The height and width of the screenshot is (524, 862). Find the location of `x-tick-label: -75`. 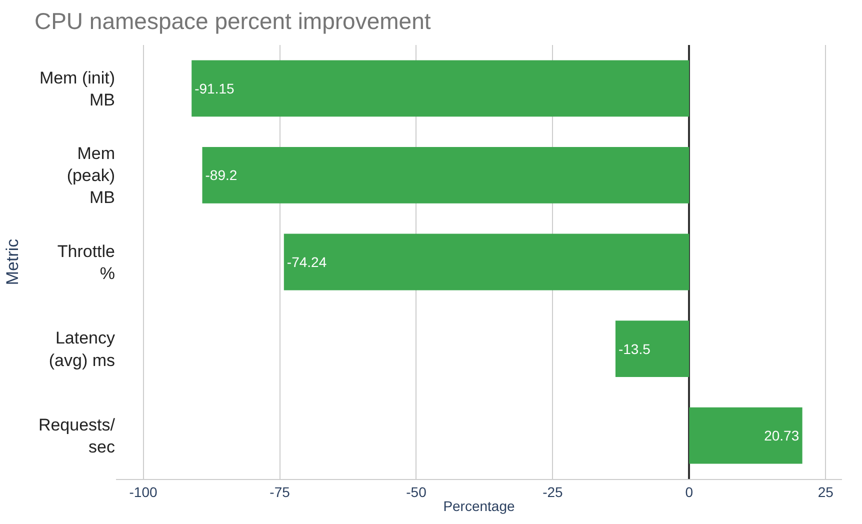

x-tick-label: -75 is located at coordinates (280, 492).